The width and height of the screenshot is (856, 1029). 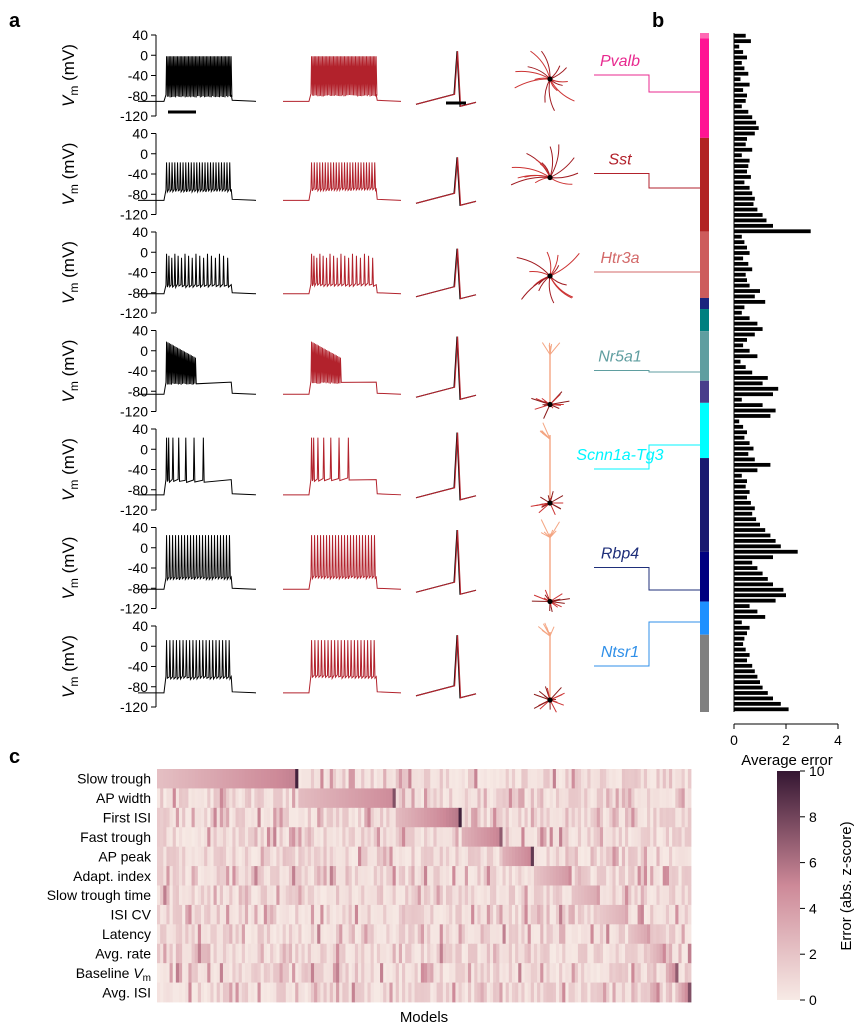 I want to click on soma, so click(x=550, y=601).